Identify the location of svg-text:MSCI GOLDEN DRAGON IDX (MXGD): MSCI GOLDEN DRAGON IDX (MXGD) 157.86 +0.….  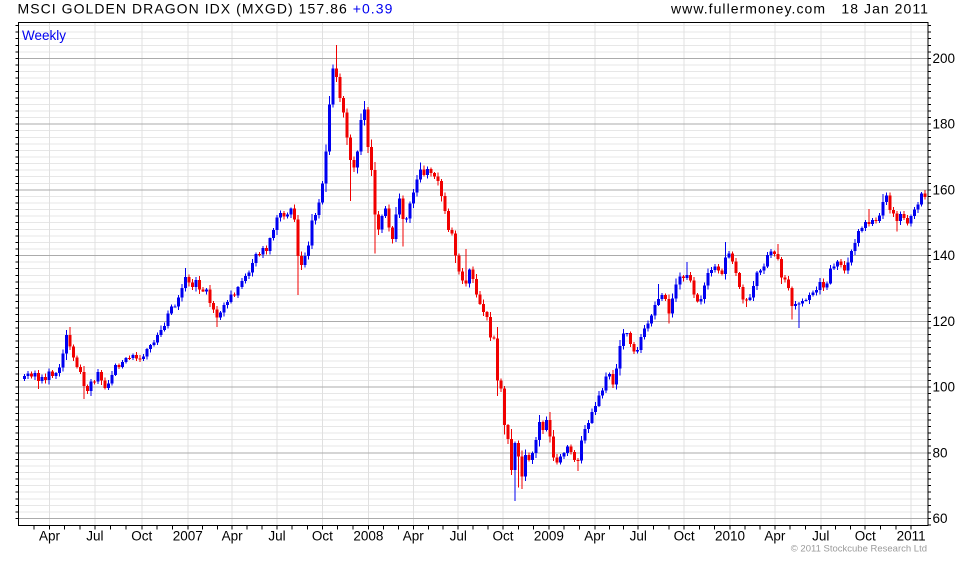
(206, 9).